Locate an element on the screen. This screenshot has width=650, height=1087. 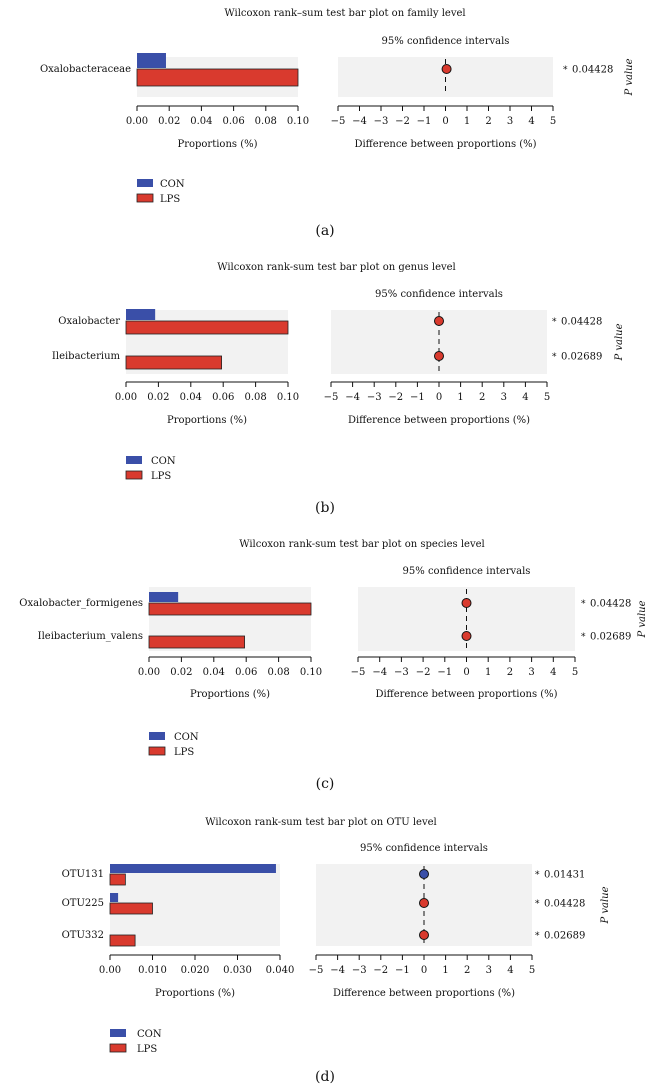
category-label: OTU332 is located at coordinates (83, 935).